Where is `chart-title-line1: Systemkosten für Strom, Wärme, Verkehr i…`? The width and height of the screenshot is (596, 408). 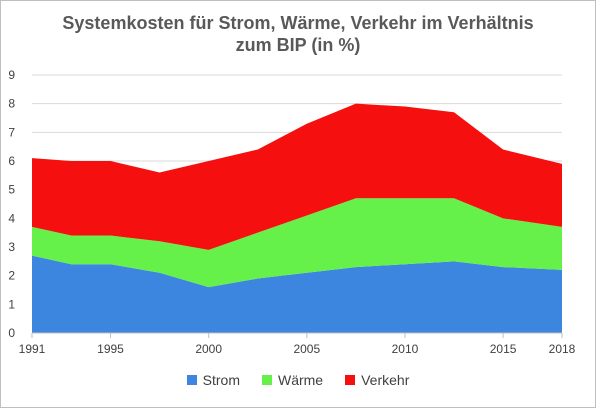
chart-title-line1: Systemkosten für Strom, Wärme, Verkehr i… is located at coordinates (298, 23).